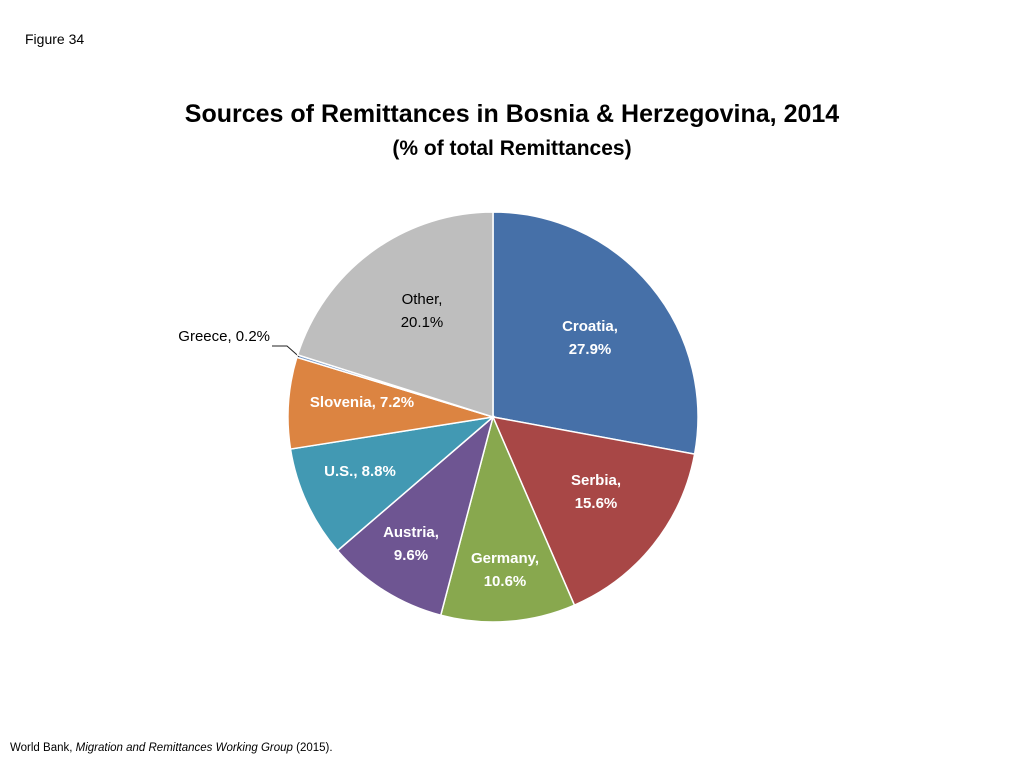 This screenshot has height=768, width=1024. I want to click on slice-label-line: 15.6%, so click(596, 503).